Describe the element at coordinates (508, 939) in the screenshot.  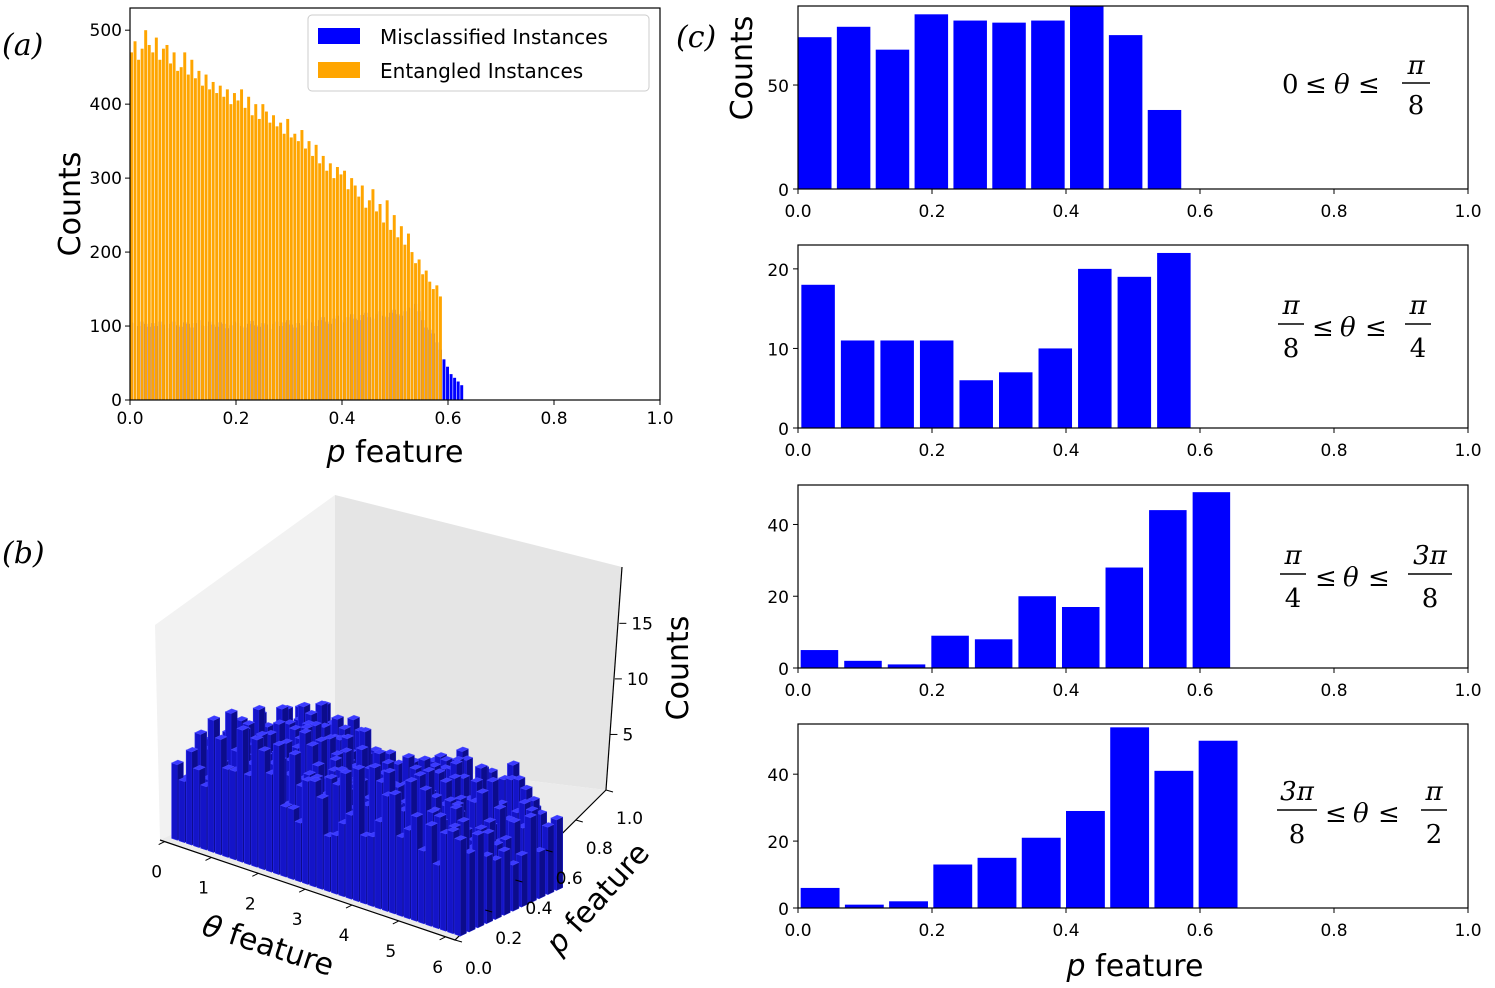
I see `p-tick-label: 0.2` at that location.